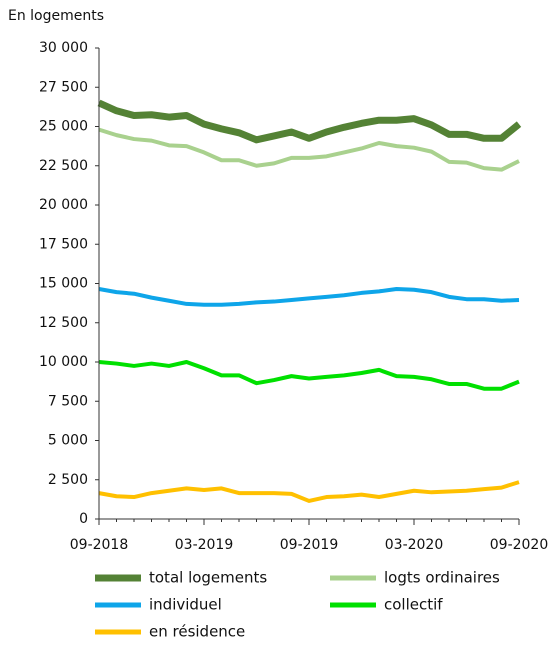  I want to click on x-tick-label: 09-2020, so click(519, 545).